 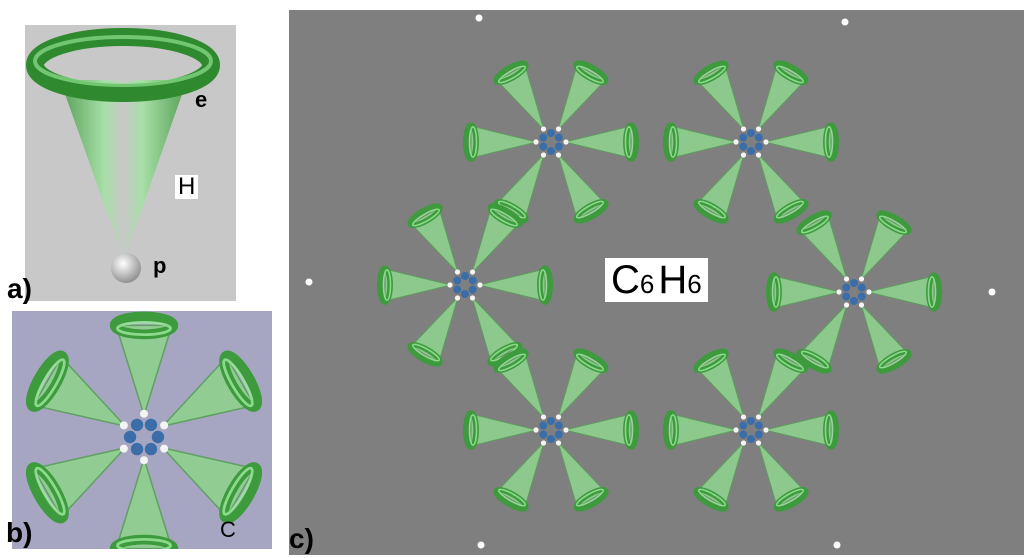 What do you see at coordinates (126, 268) in the screenshot?
I see `proton-ball` at bounding box center [126, 268].